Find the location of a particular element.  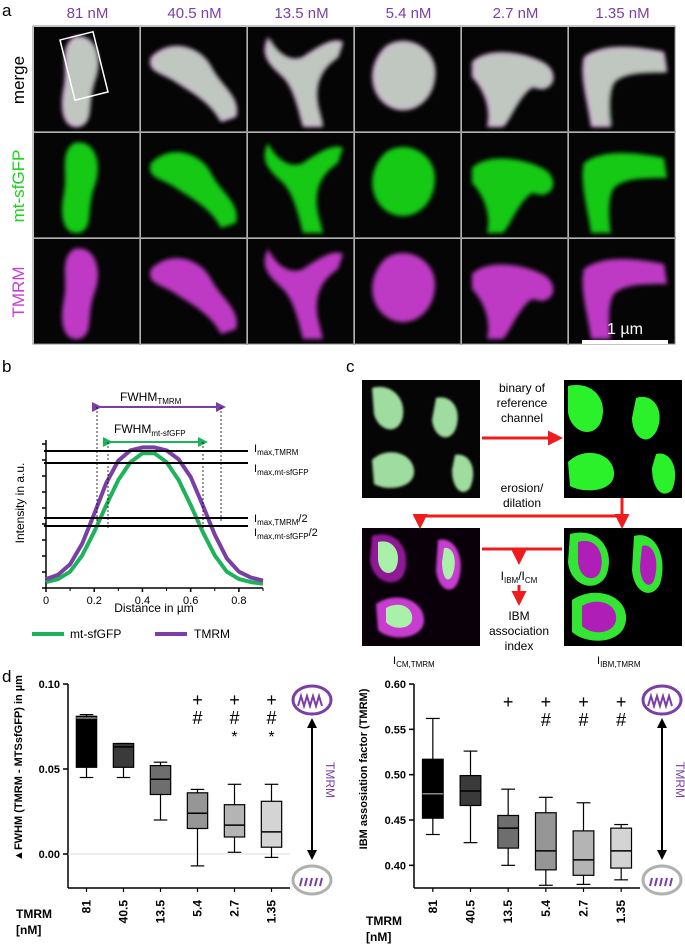

concentration-label: 81 nM is located at coordinates (88, 13).